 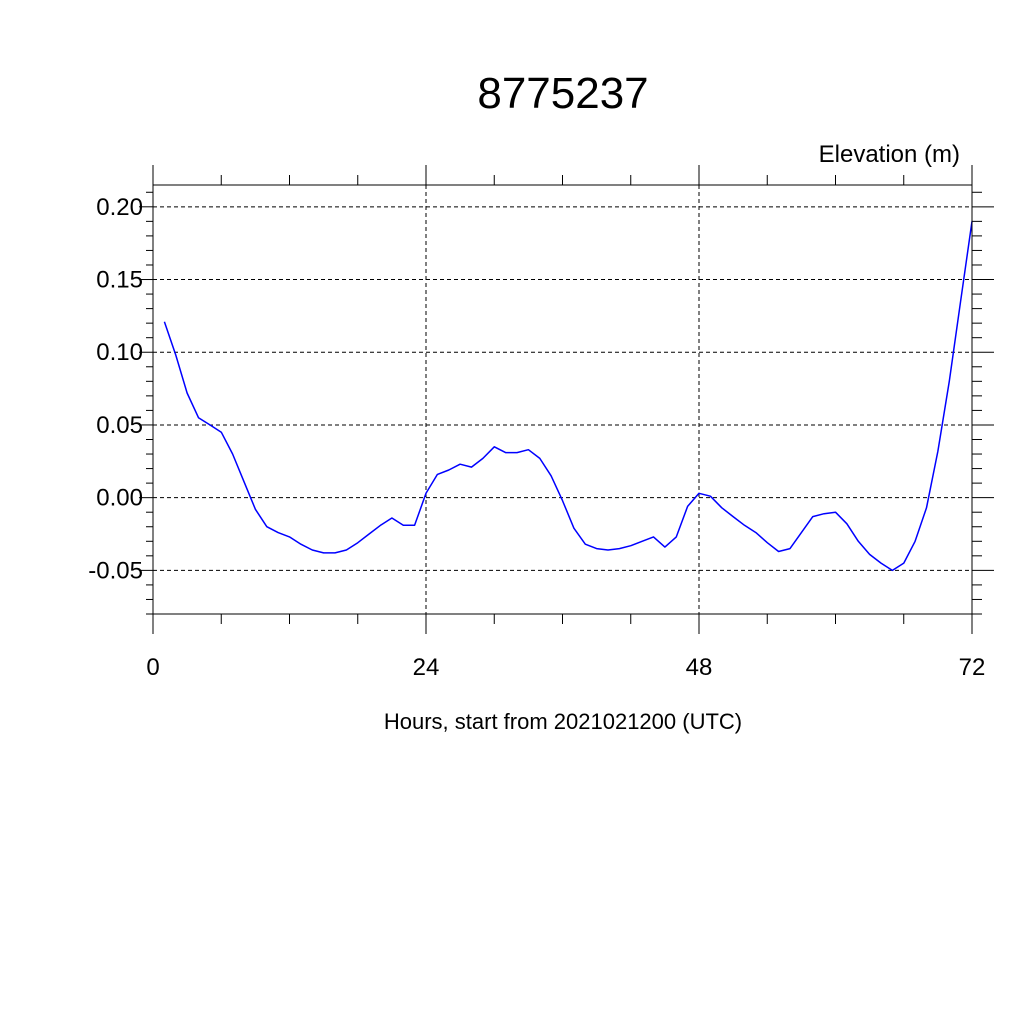 I want to click on y-tick-label: 0.15, so click(x=119, y=280).